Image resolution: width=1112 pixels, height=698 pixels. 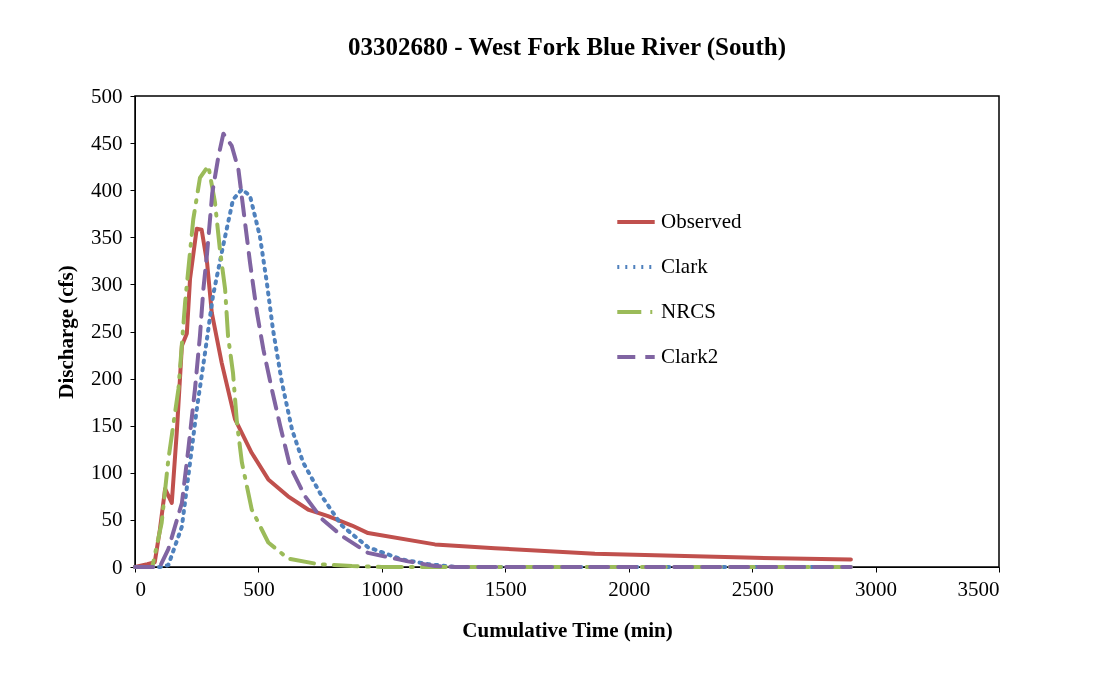 What do you see at coordinates (140, 588) in the screenshot?
I see `x-tick-label: 0` at bounding box center [140, 588].